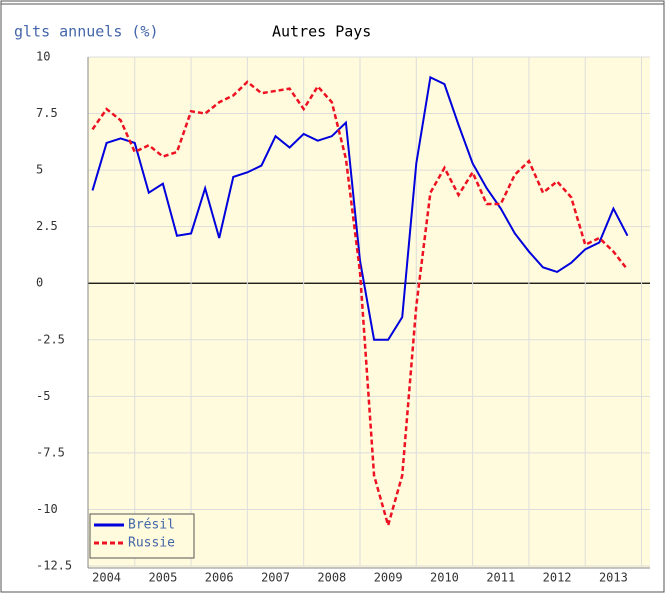  Describe the element at coordinates (43, 57) in the screenshot. I see `y-tick-label: 10` at that location.